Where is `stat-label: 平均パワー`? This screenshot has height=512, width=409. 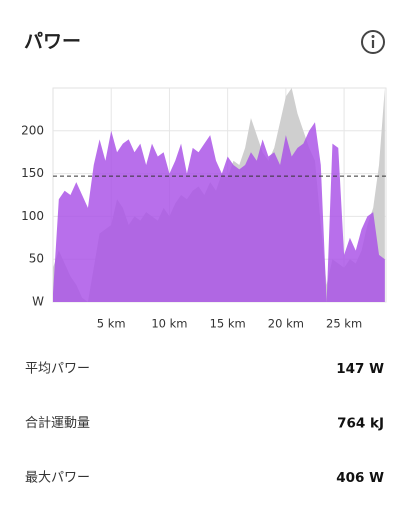 stat-label: 平均パワー is located at coordinates (57, 369).